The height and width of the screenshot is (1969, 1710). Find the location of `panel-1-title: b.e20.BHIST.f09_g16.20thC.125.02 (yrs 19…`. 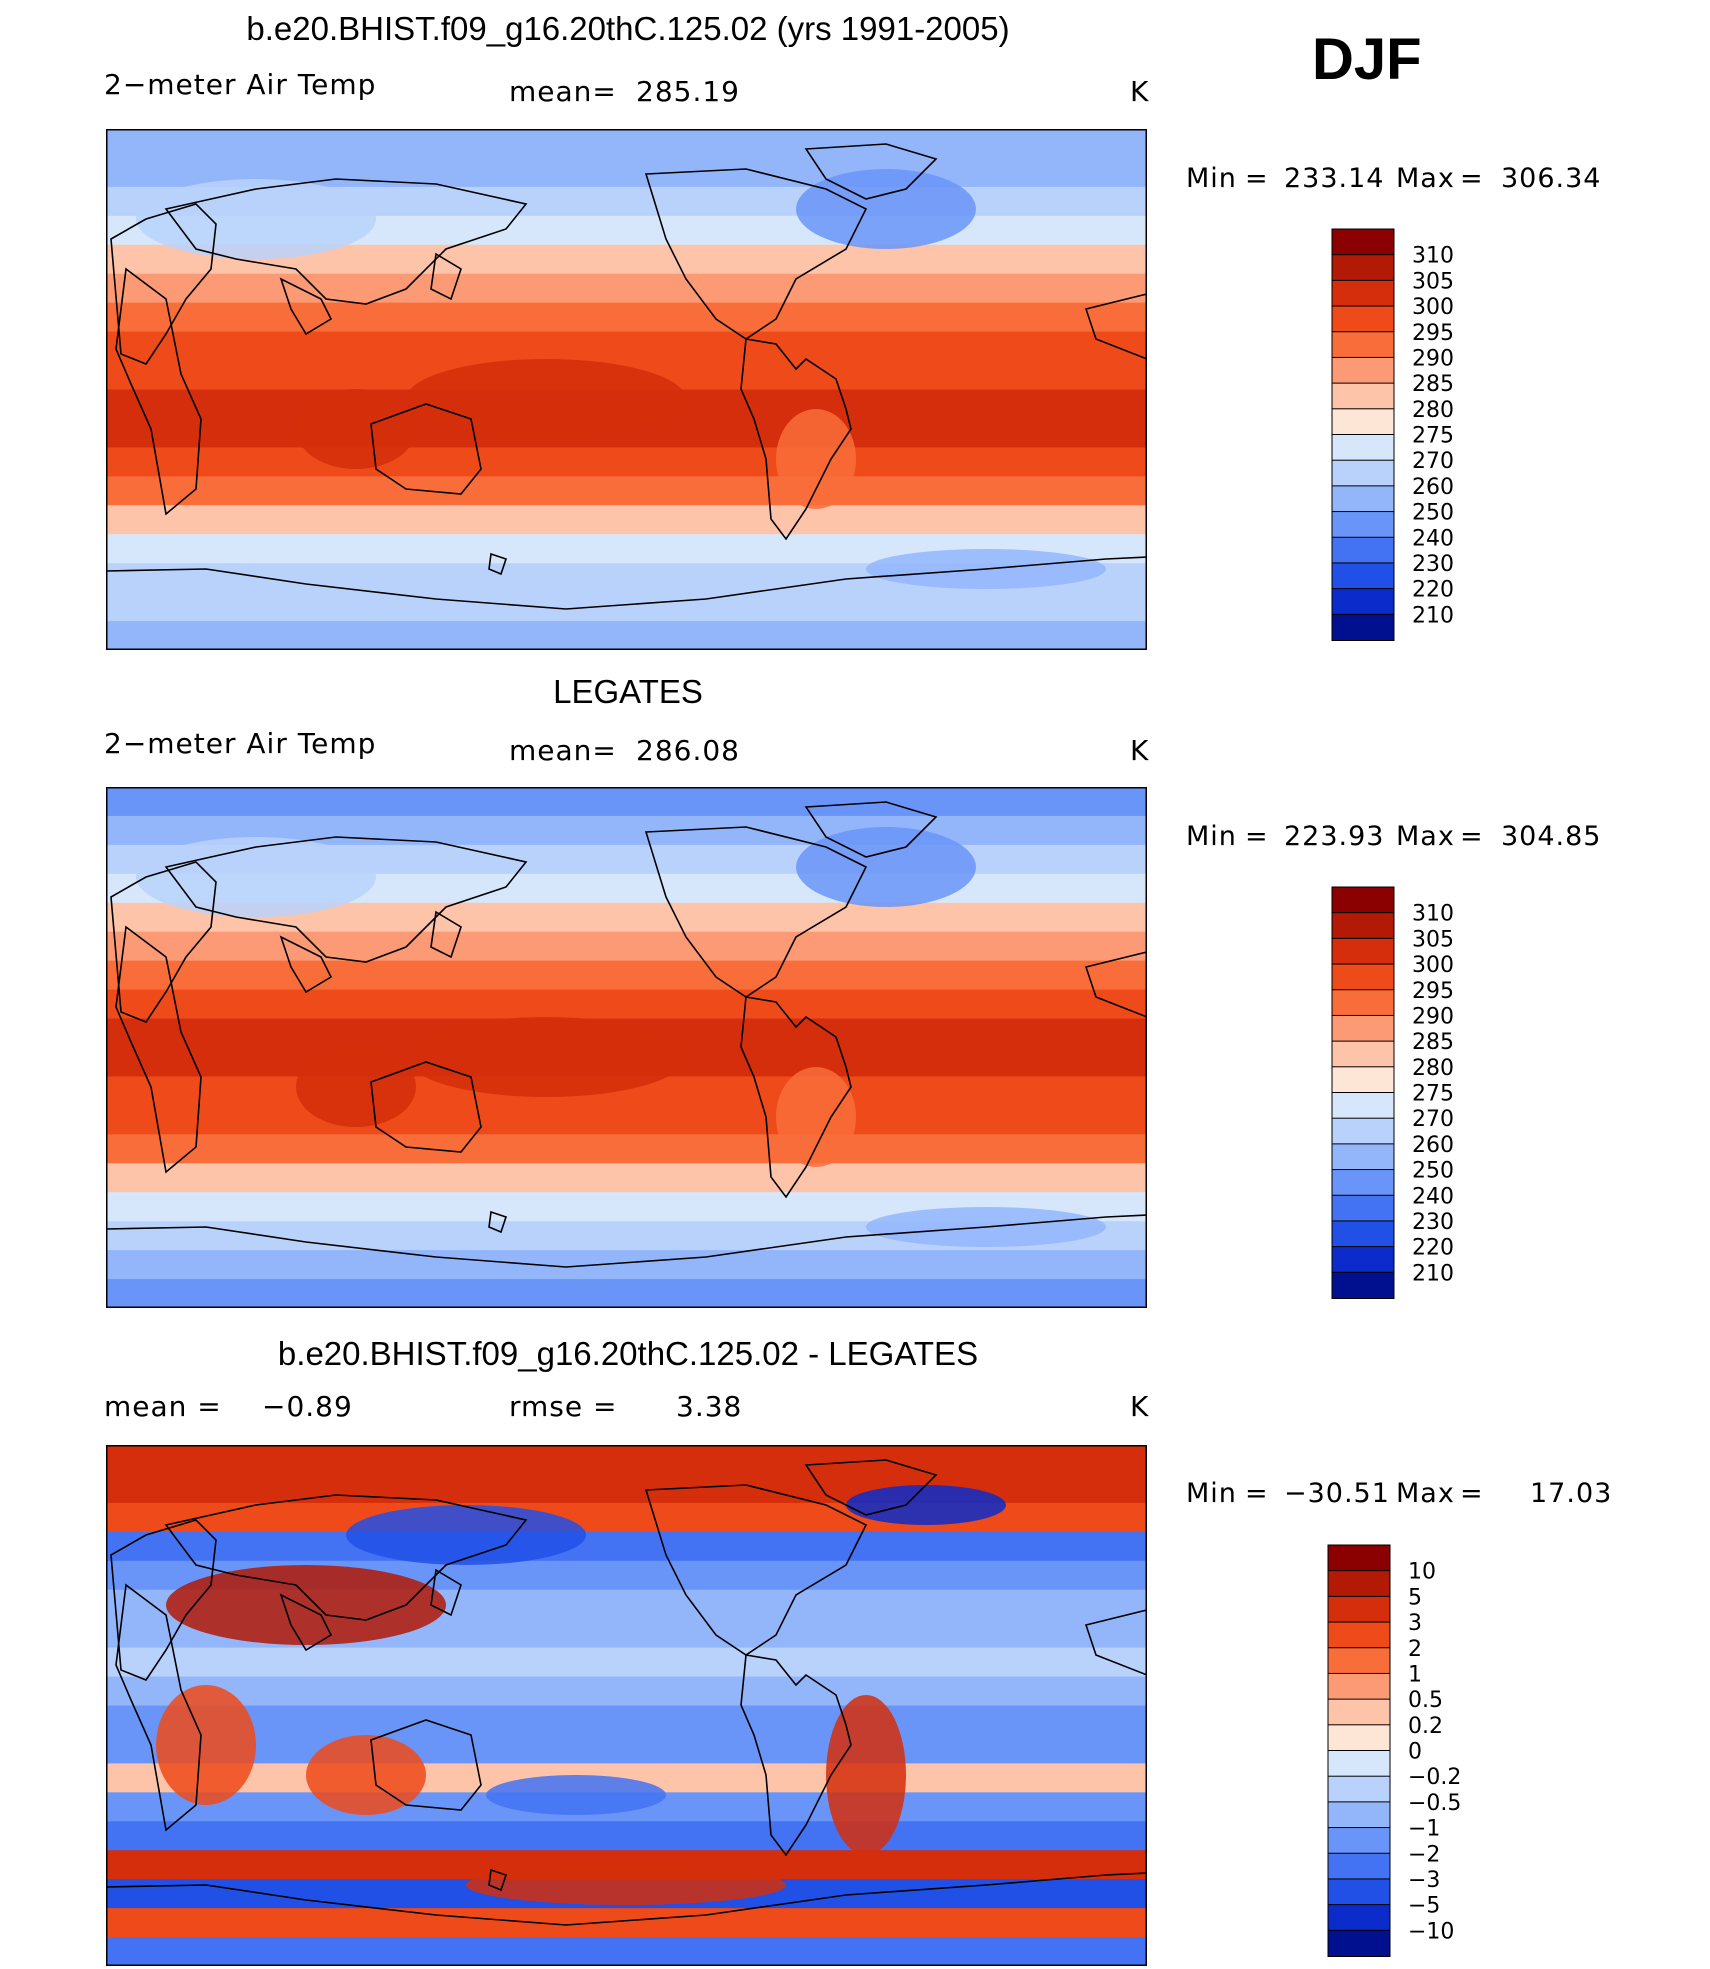

panel-1-title: b.e20.BHIST.f09_g16.20thC.125.02 (yrs 19… is located at coordinates (628, 28).